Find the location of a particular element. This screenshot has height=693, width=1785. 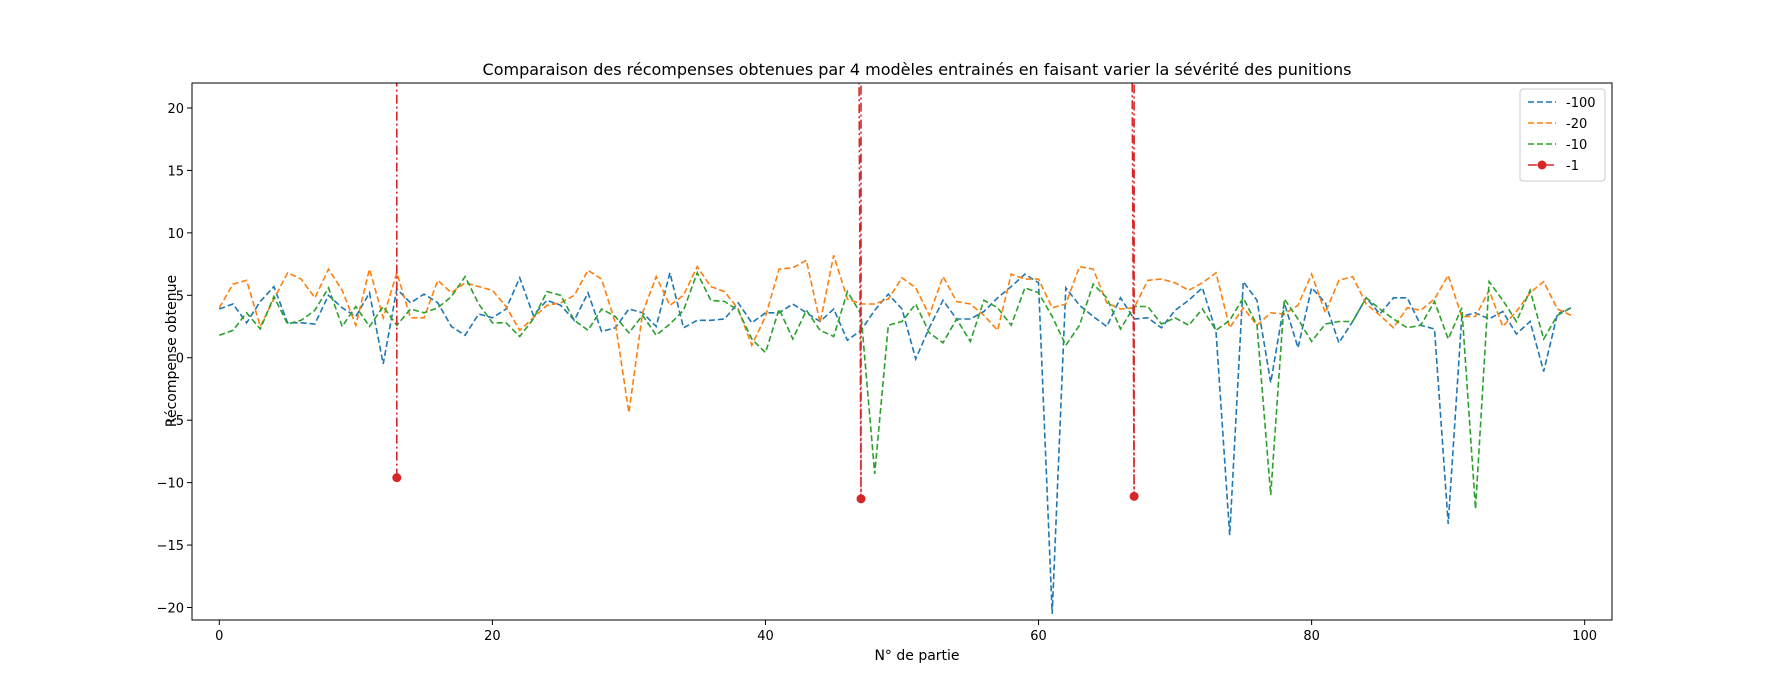

y-tick-label-6: 10 is located at coordinates (175, 234).